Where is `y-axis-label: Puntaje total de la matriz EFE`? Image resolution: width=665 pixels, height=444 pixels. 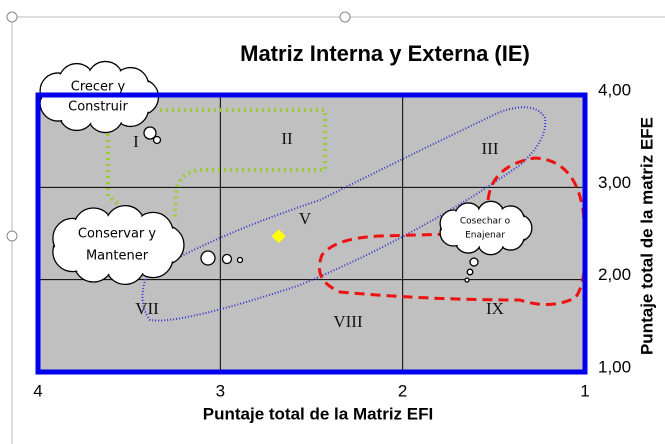
y-axis-label: Puntaje total de la matriz EFE is located at coordinates (646, 236).